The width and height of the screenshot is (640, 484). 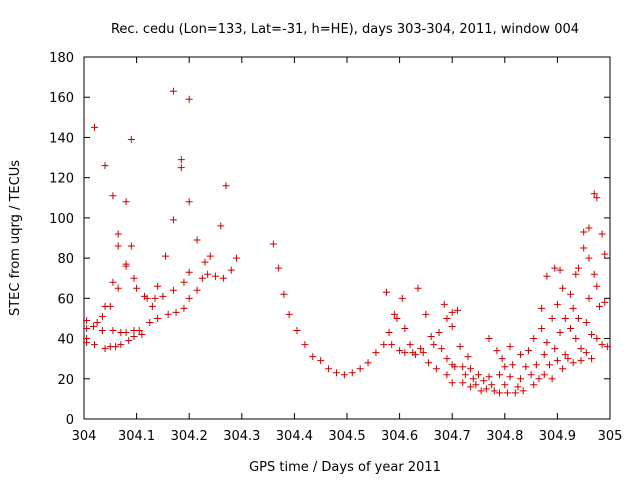 I want to click on x-tick-label: 304.4, so click(x=294, y=436).